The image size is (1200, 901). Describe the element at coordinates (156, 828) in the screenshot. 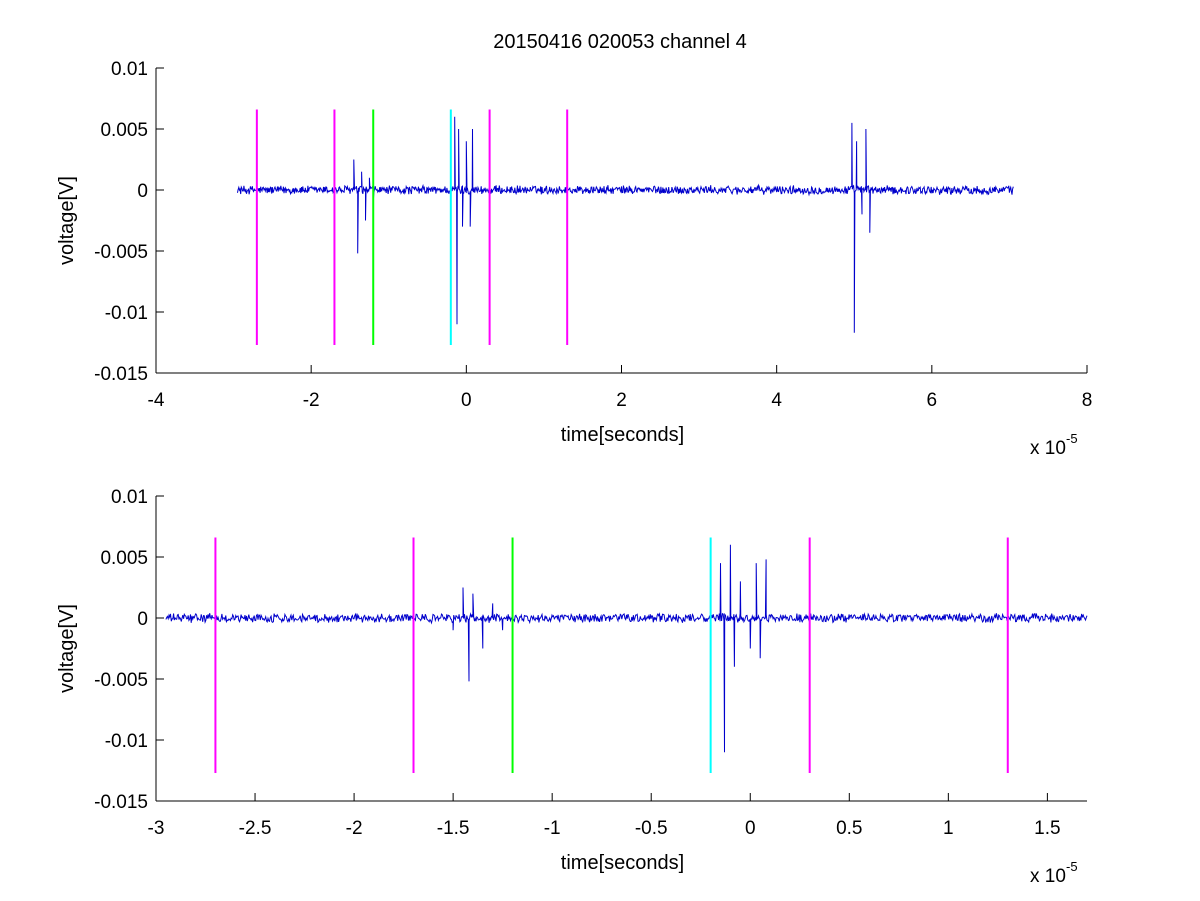

I see `x-tick-label: -3` at that location.